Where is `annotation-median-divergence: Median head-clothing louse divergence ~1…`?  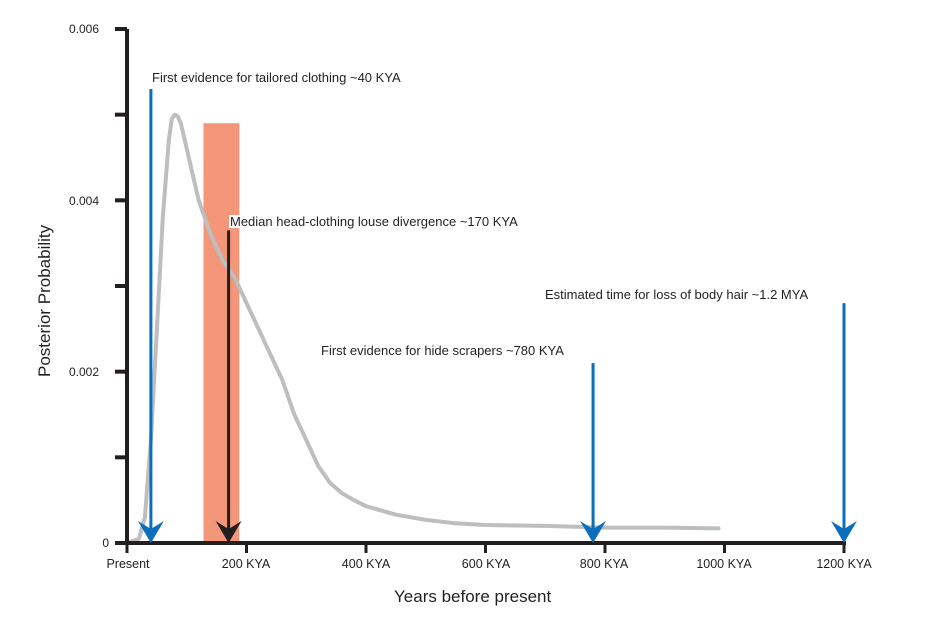 annotation-median-divergence: Median head-clothing louse divergence ~1… is located at coordinates (374, 221).